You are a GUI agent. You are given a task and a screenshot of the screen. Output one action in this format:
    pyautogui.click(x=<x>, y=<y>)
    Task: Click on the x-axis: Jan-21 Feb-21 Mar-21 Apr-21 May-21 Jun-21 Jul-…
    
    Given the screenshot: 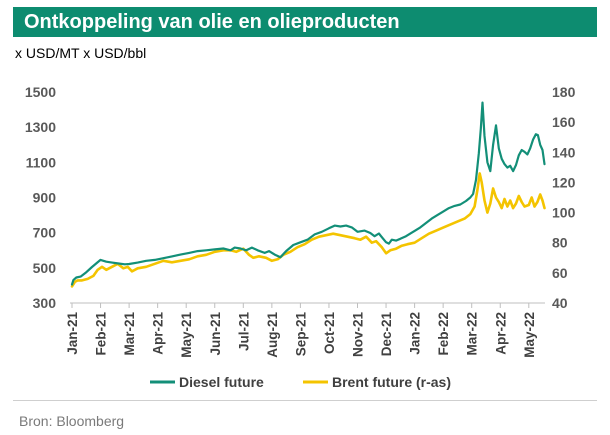 What is the action you would take?
    pyautogui.click(x=305, y=330)
    